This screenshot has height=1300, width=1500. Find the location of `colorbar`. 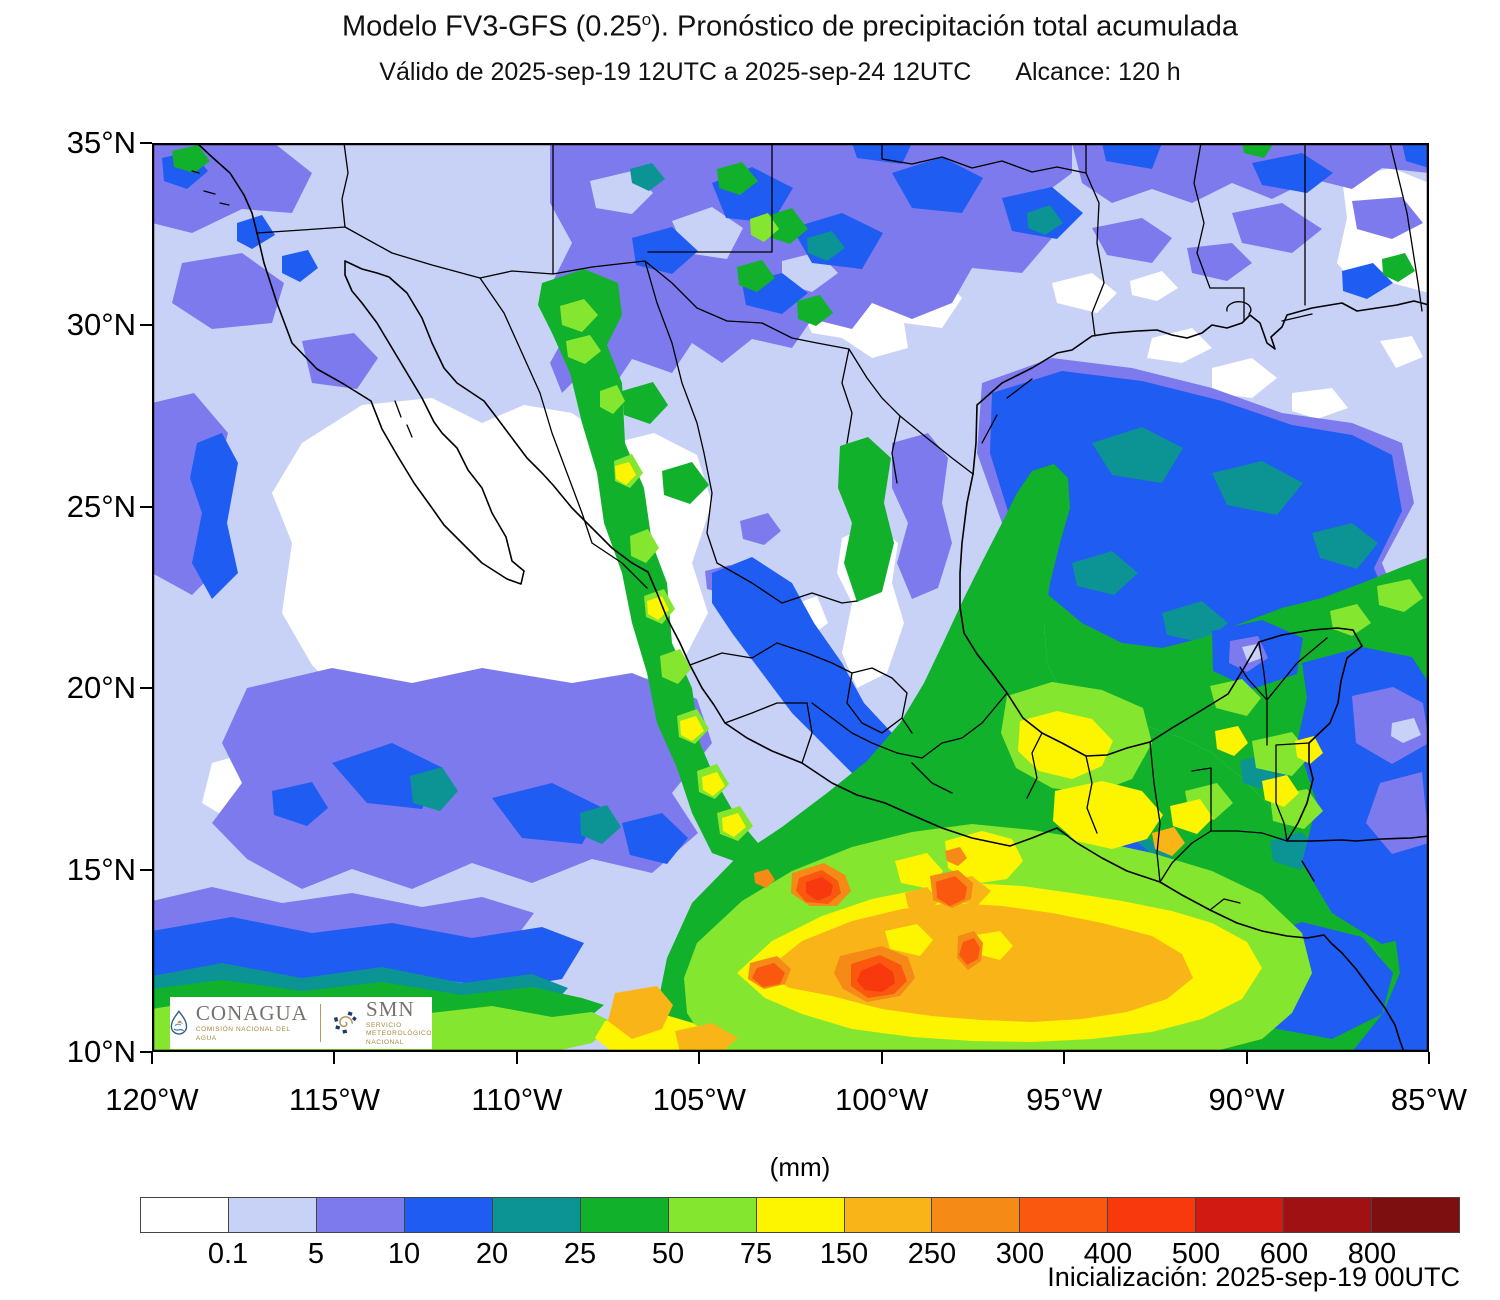

colorbar is located at coordinates (800, 1215).